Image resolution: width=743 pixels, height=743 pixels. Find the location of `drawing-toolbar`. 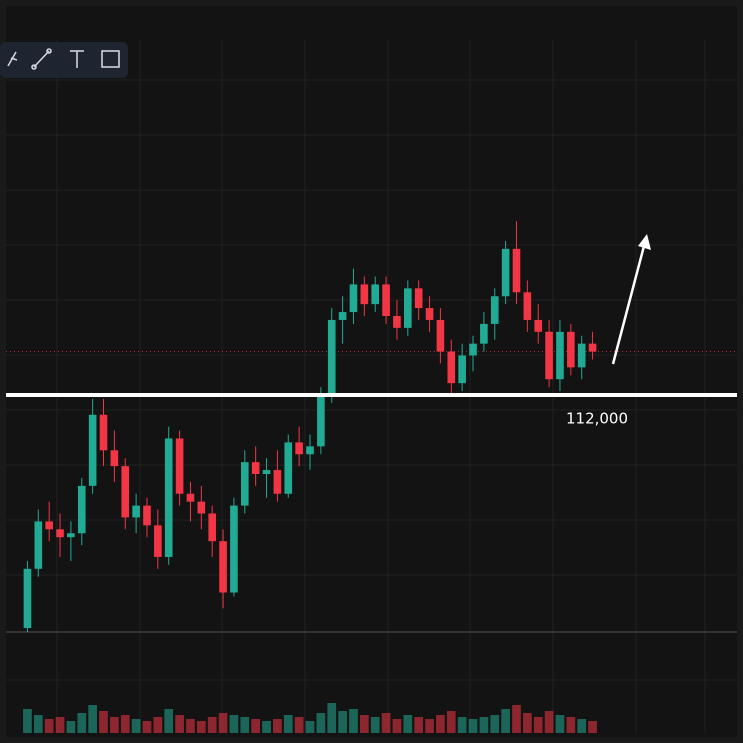

drawing-toolbar is located at coordinates (64, 60).